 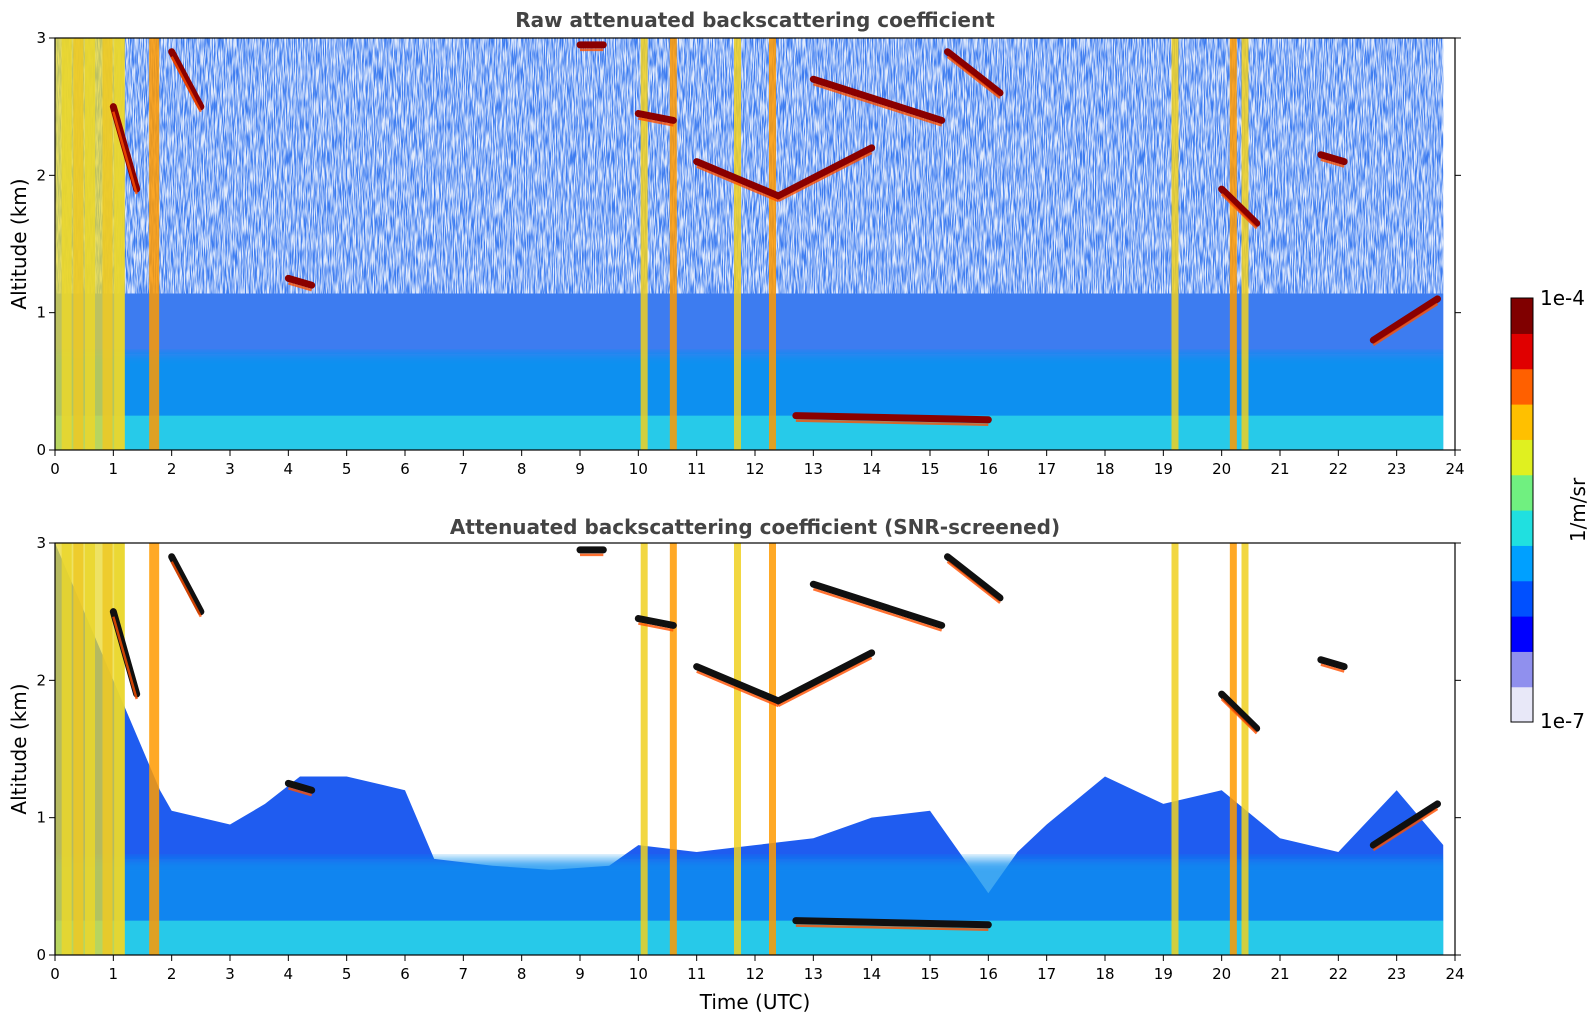 I want to click on bottom-y-axis-label: Altitude (km), so click(x=19, y=748).